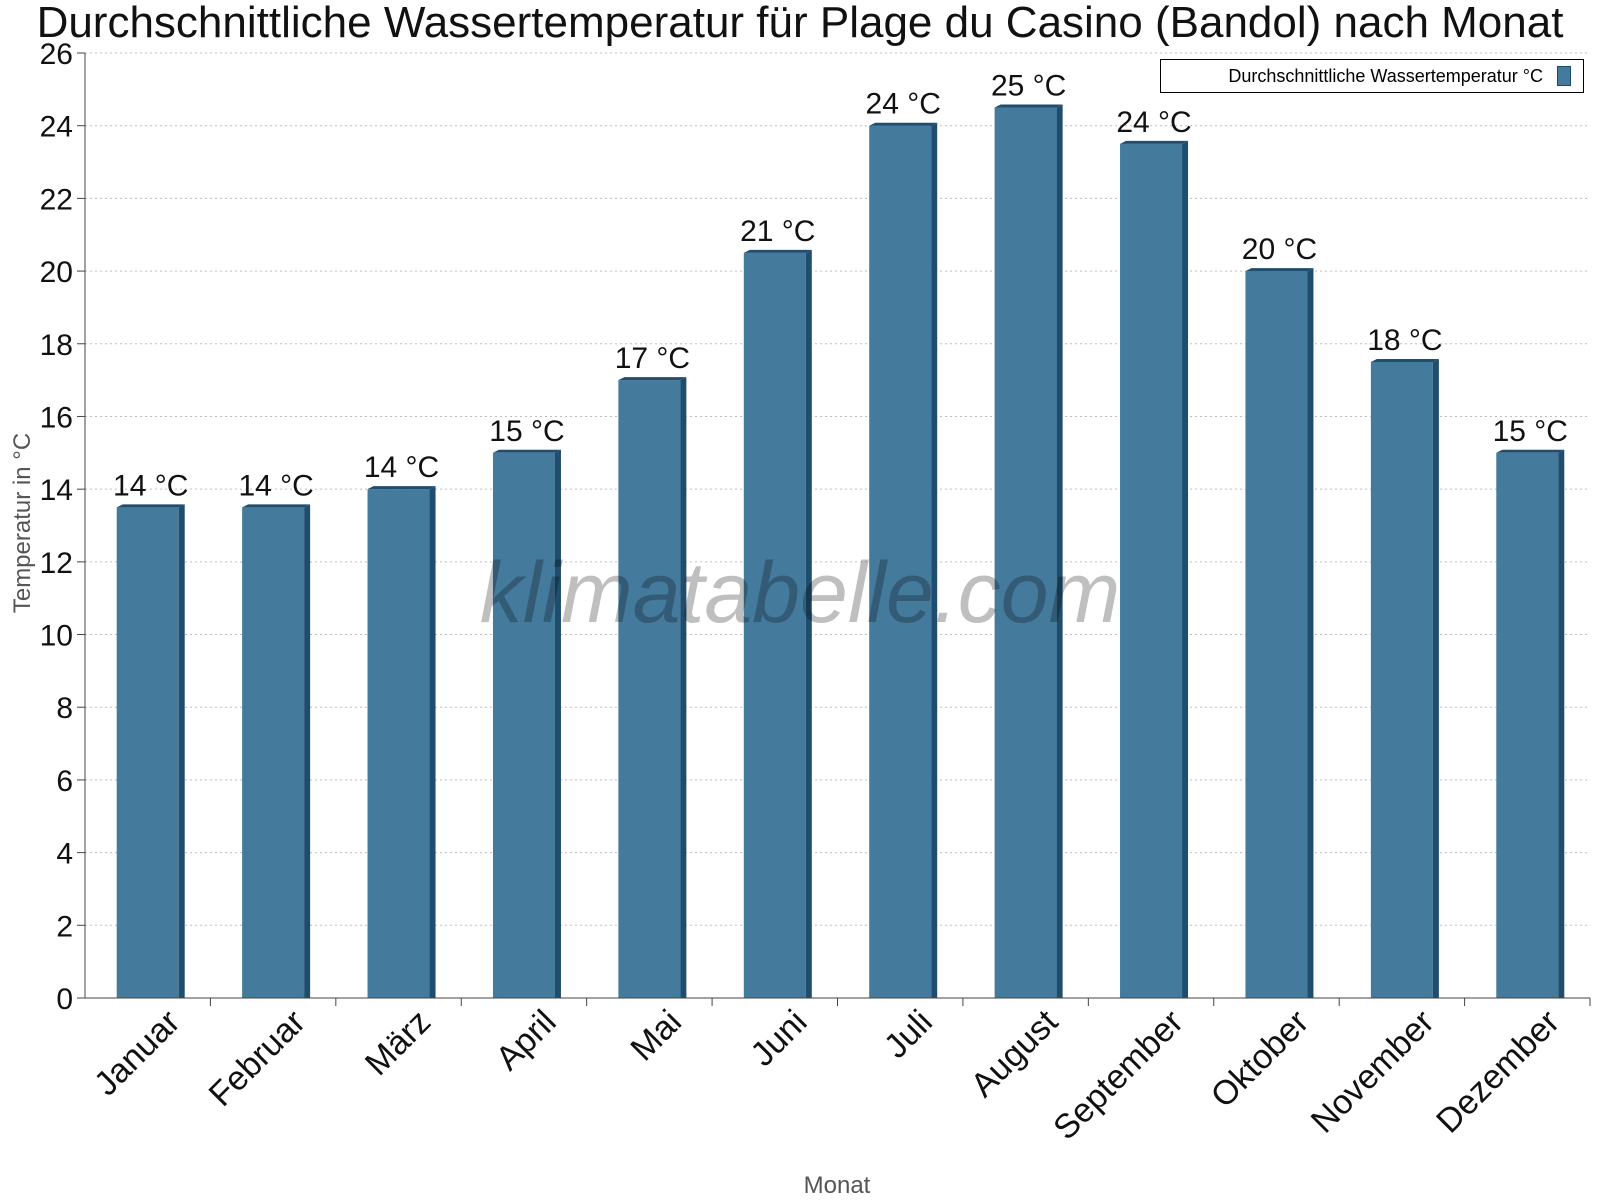 Image resolution: width=1600 pixels, height=1200 pixels. I want to click on y-tick-label: 20, so click(56, 272).